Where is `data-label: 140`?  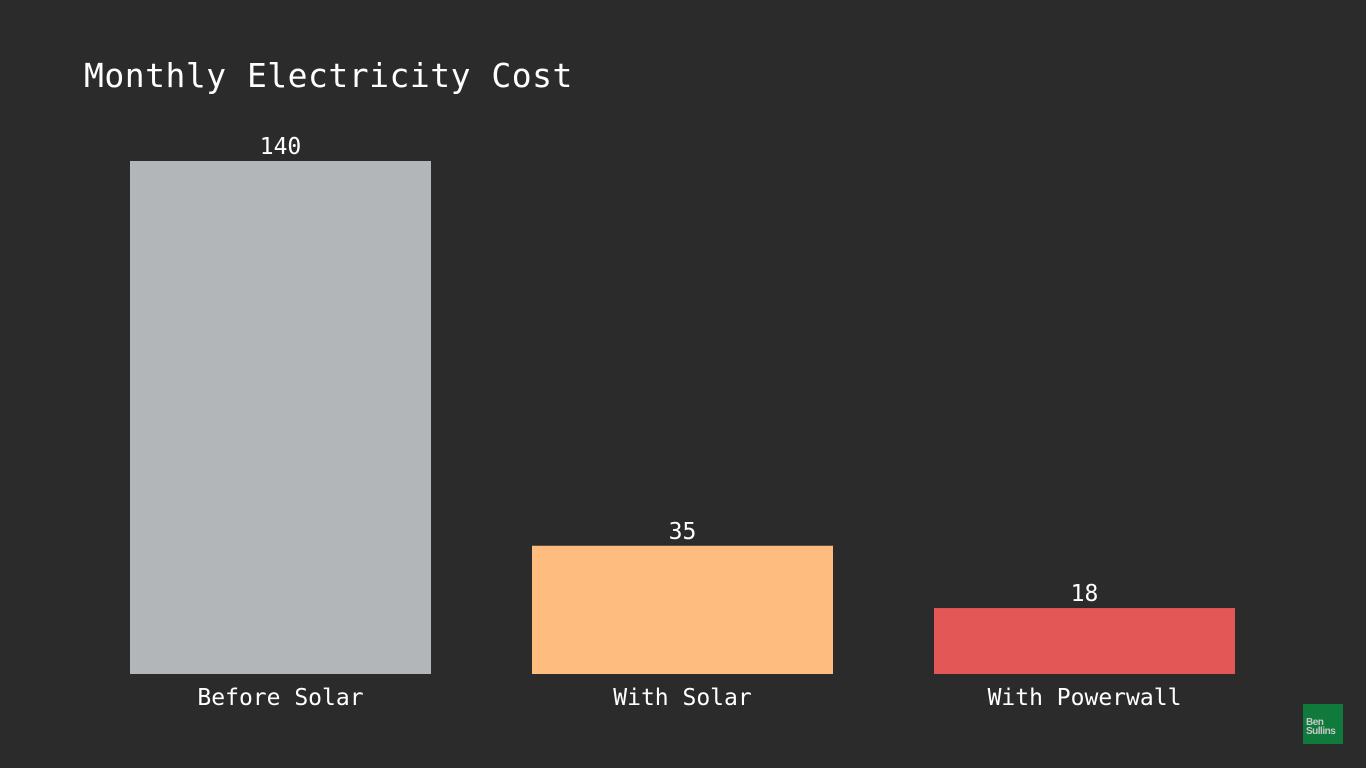 data-label: 140 is located at coordinates (281, 147).